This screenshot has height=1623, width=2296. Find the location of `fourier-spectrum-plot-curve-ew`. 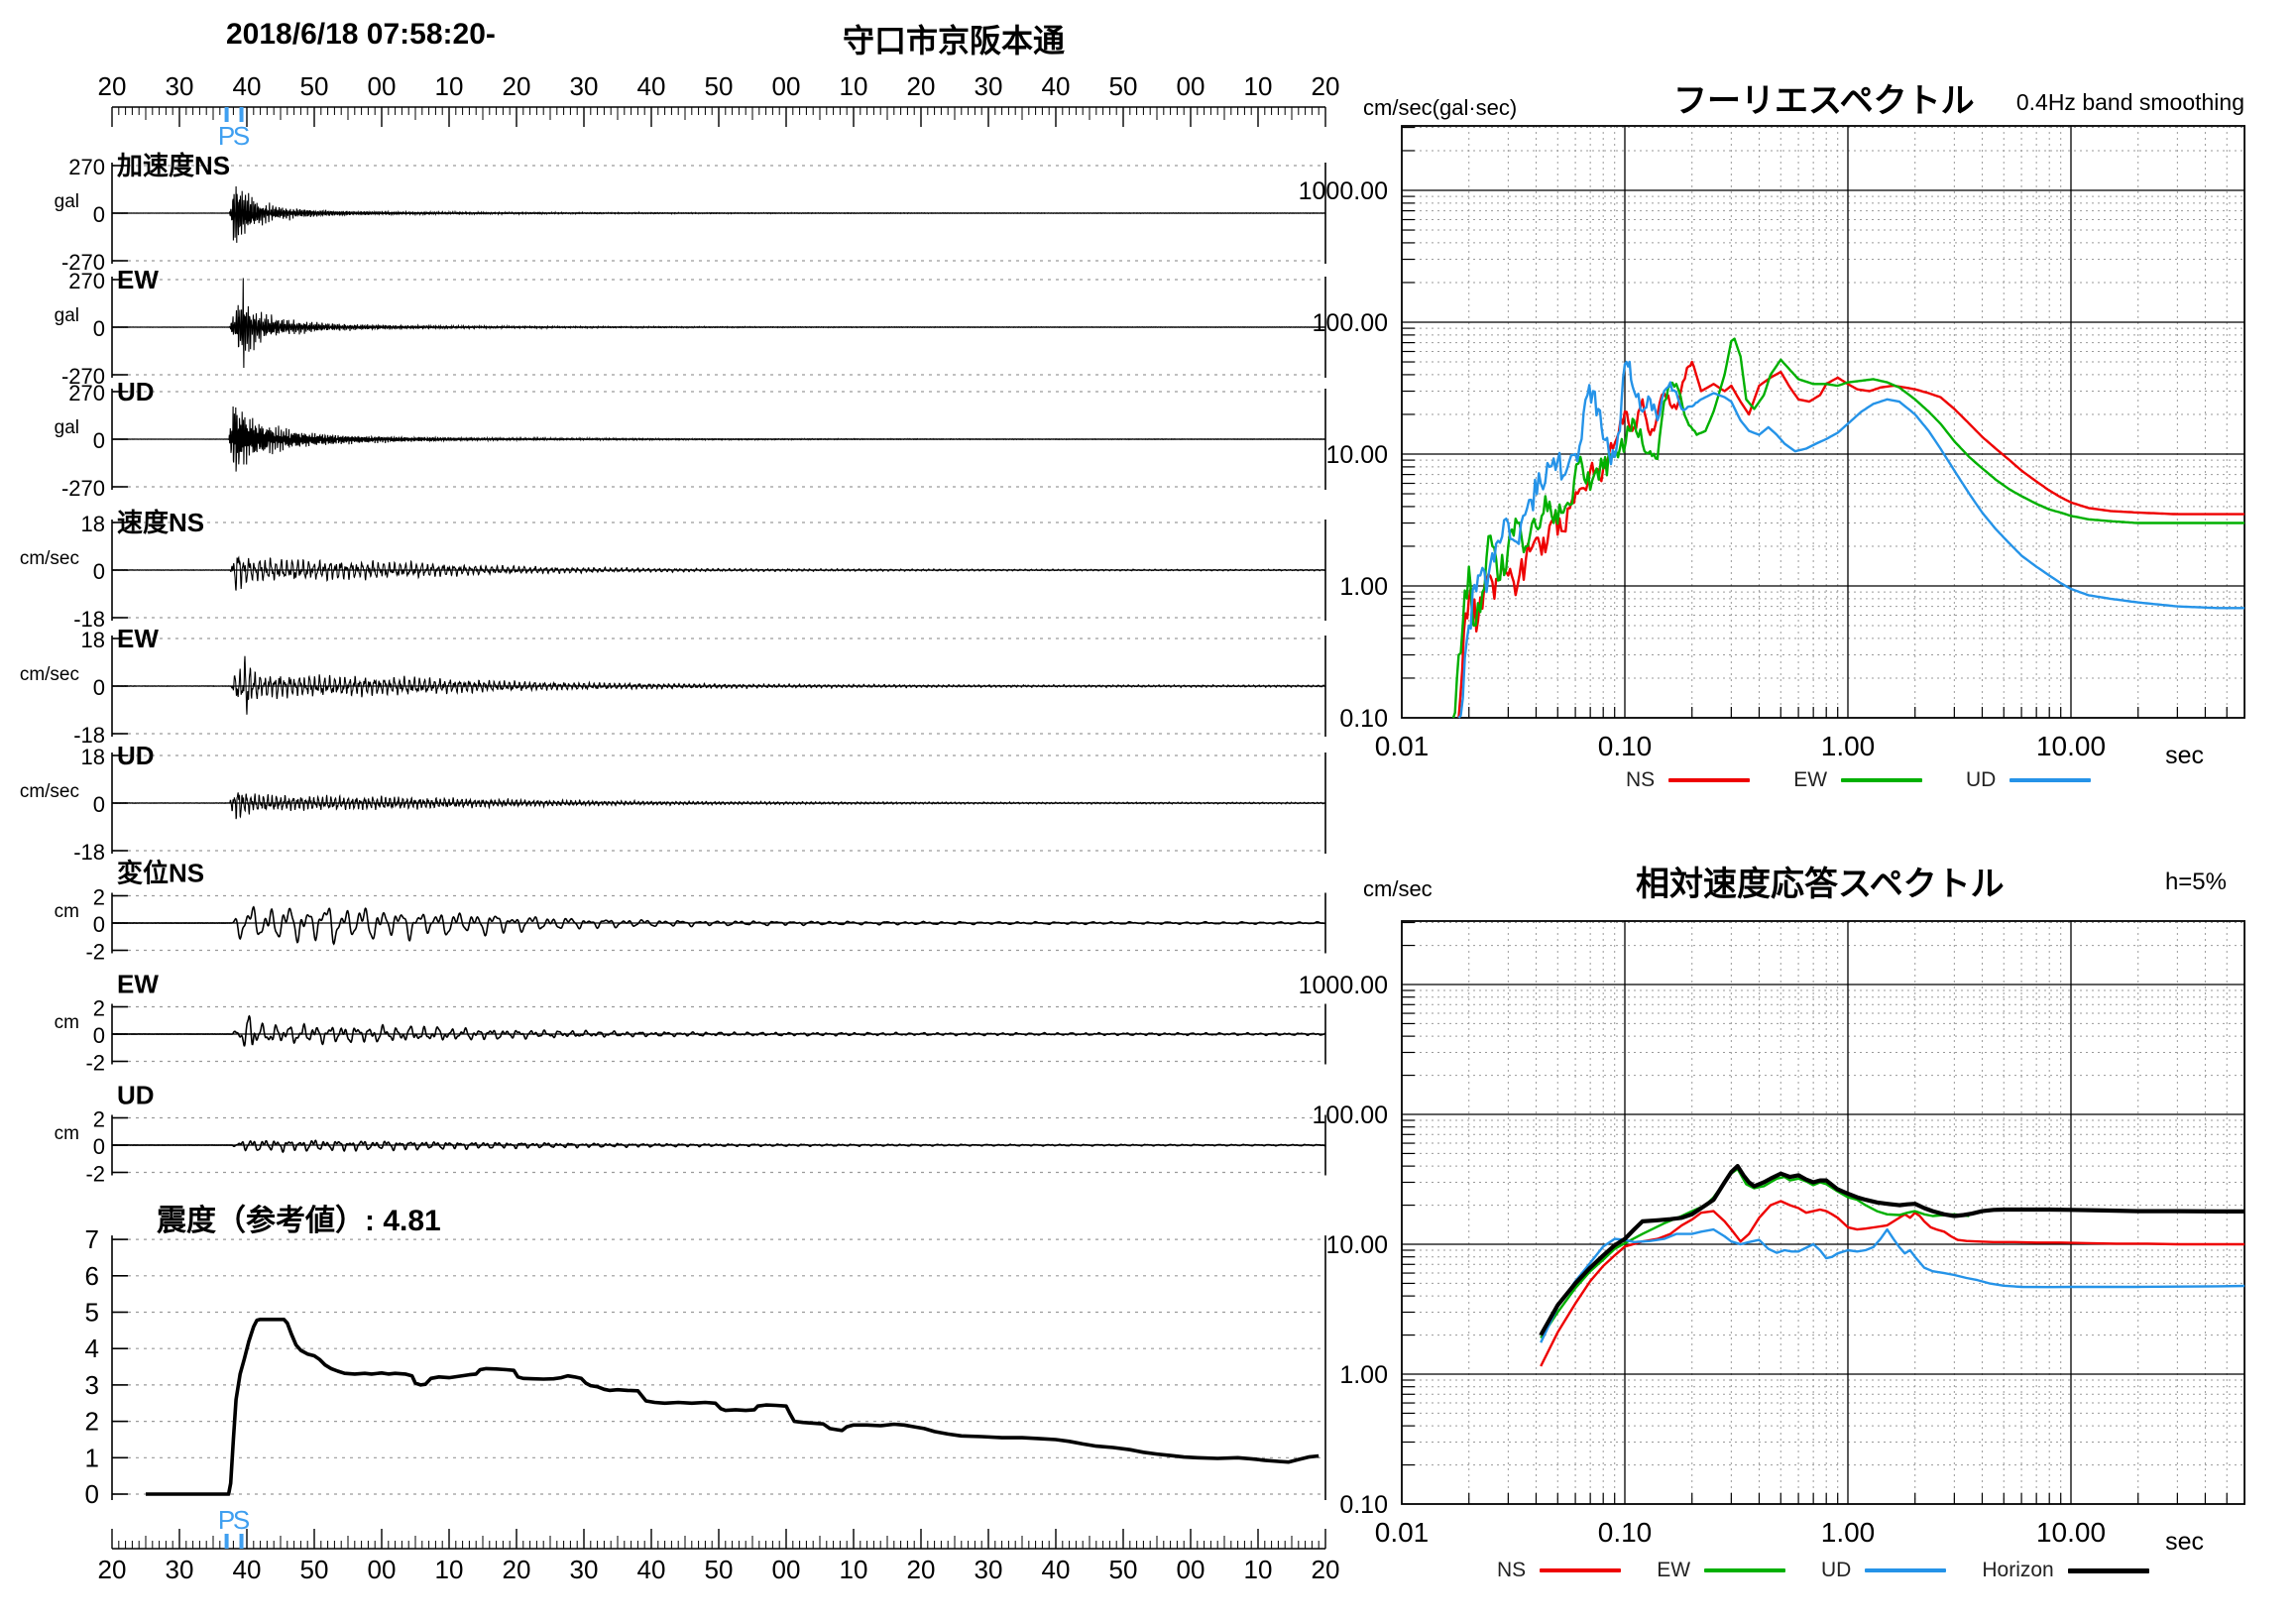

fourier-spectrum-plot-curve-ew is located at coordinates (1848, 528).